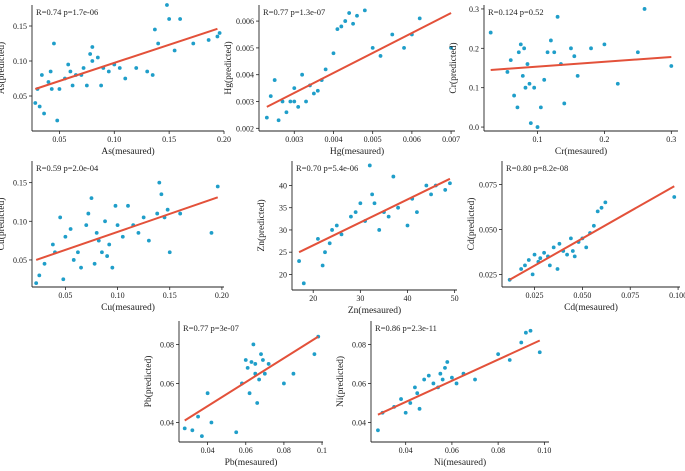  Describe the element at coordinates (406, 328) in the screenshot. I see `stat-annotation: R=0.86 p=2.3e-11` at that location.